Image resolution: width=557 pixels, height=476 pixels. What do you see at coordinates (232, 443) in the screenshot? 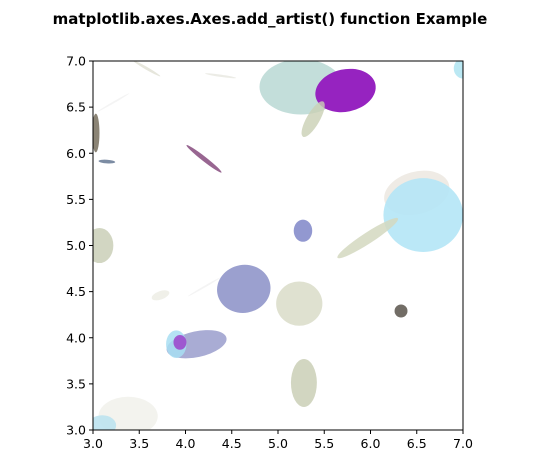
I see `x-tick-label: 4.5` at bounding box center [232, 443].